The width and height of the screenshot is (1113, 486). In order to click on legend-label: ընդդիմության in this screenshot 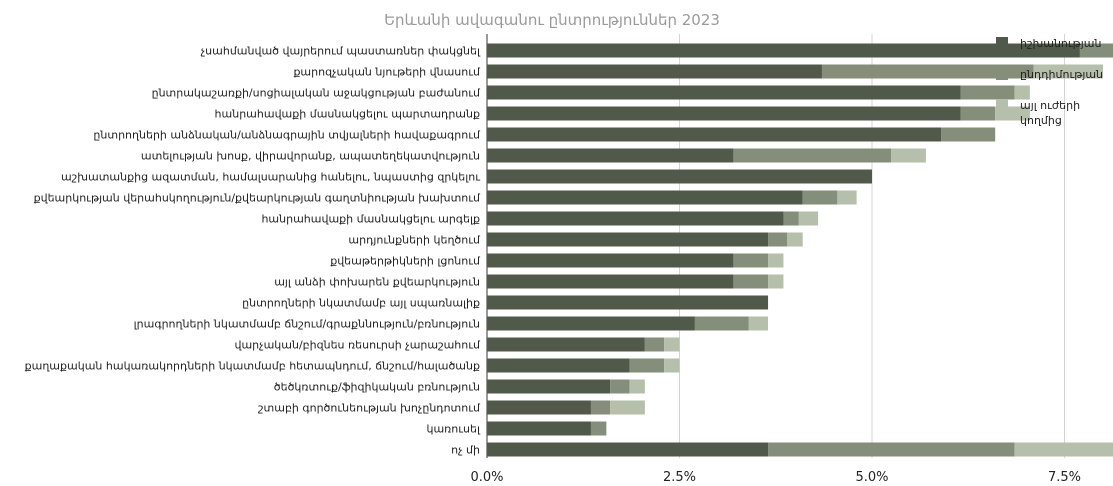, I will do `click(1061, 74)`.